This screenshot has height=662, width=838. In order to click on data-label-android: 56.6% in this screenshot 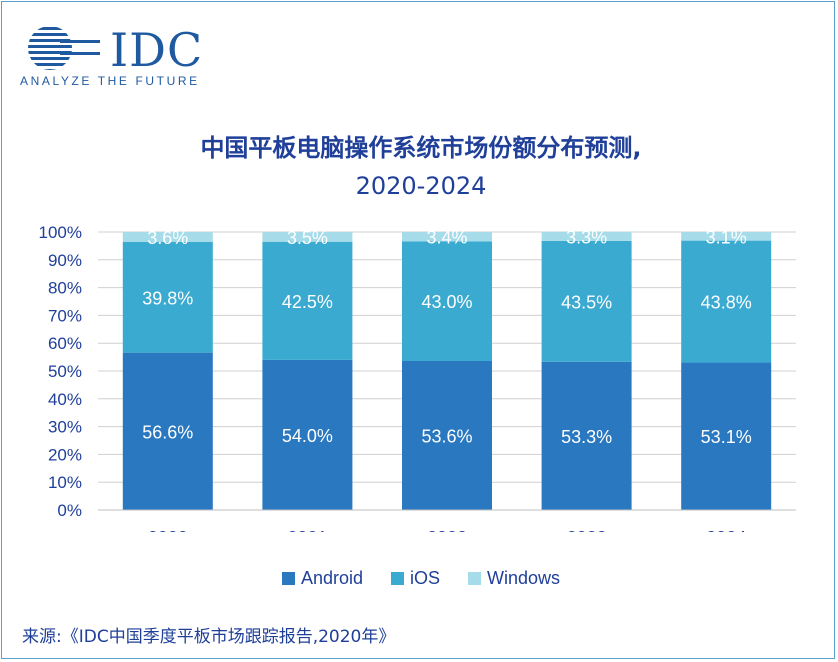, I will do `click(167, 432)`.